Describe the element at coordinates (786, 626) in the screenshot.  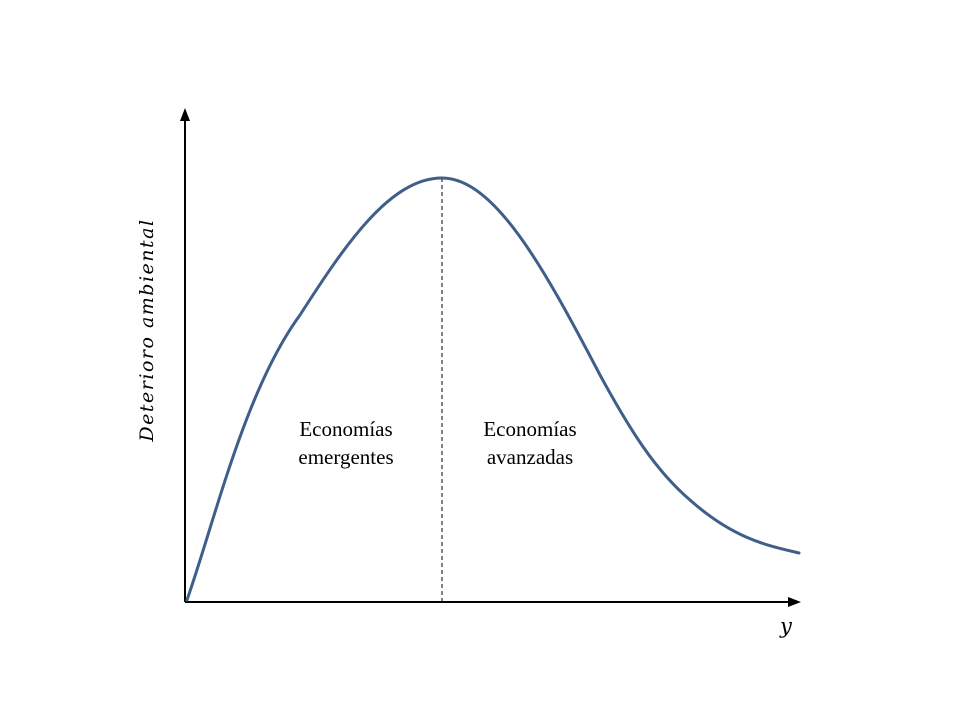
I see `x-axis-label: y` at that location.